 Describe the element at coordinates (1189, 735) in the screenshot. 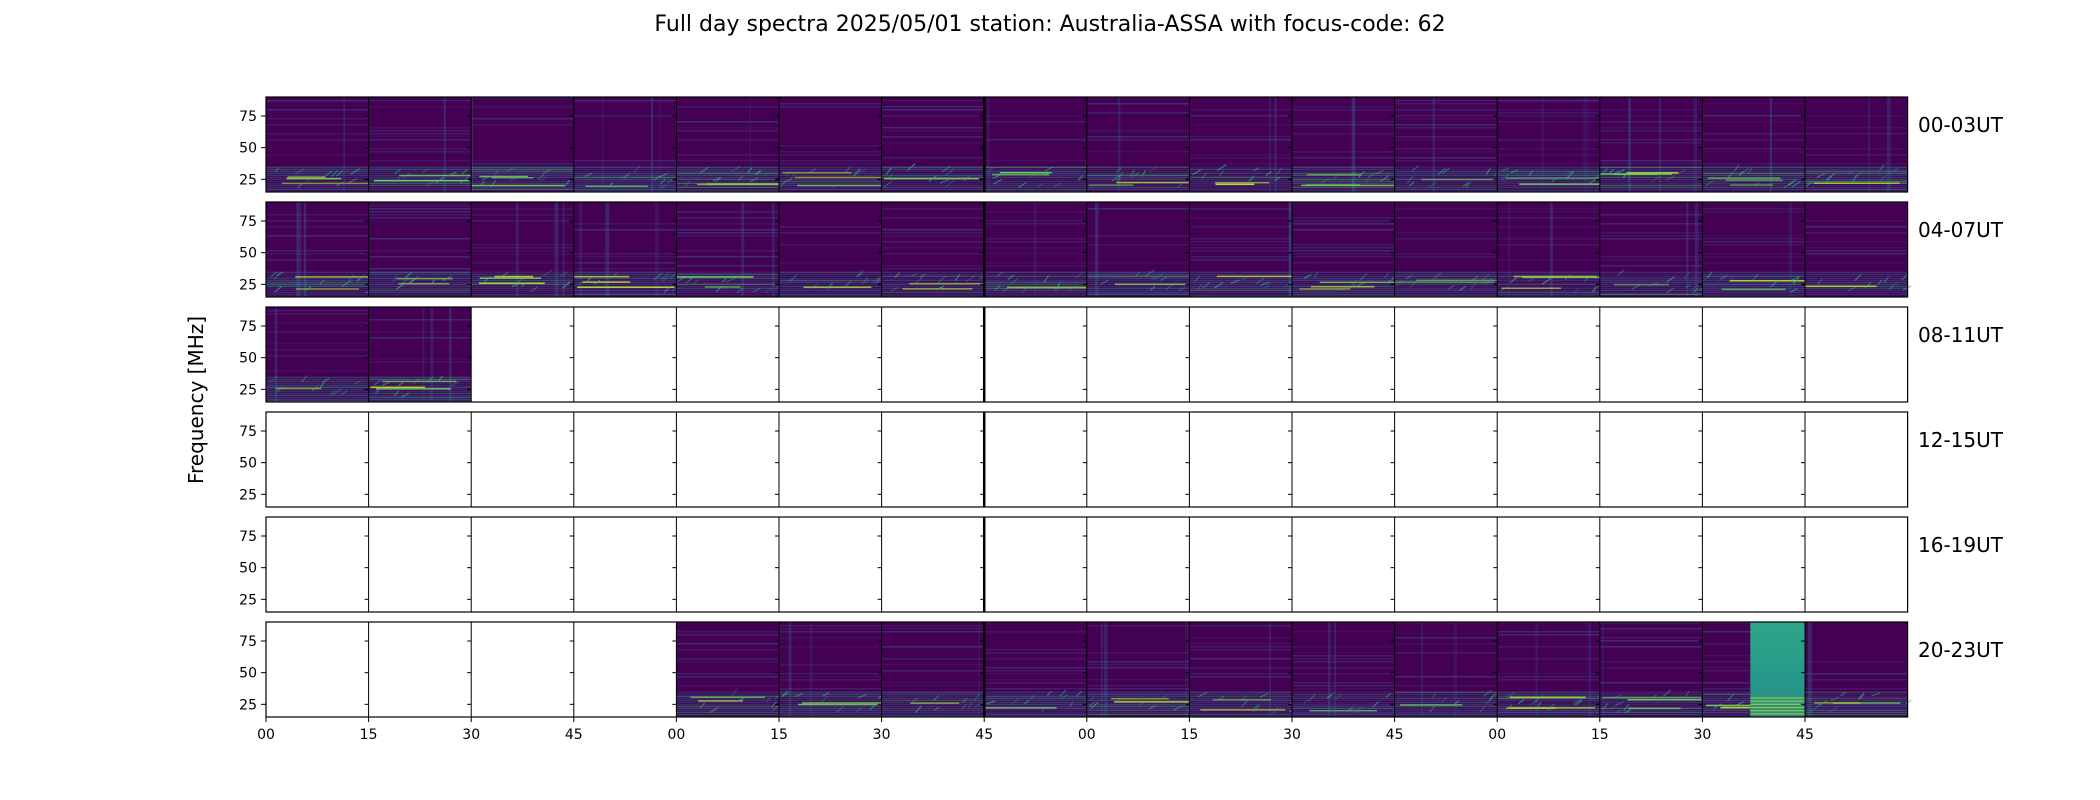

I see `x-tick-label: 15` at that location.